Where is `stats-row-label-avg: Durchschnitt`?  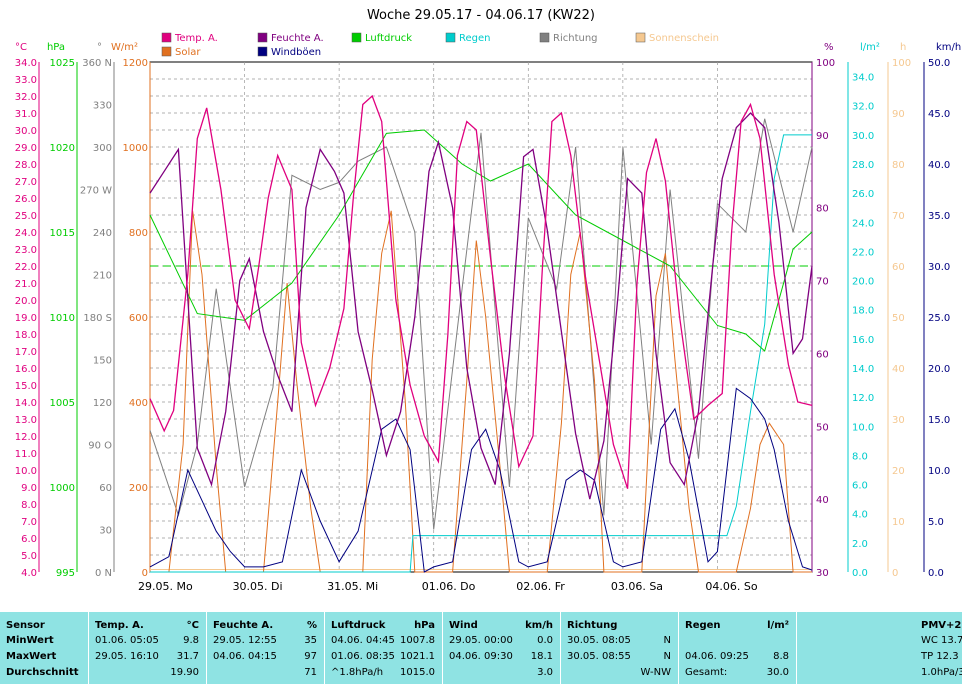
stats-row-label-avg: Durchschnitt is located at coordinates (42, 672).